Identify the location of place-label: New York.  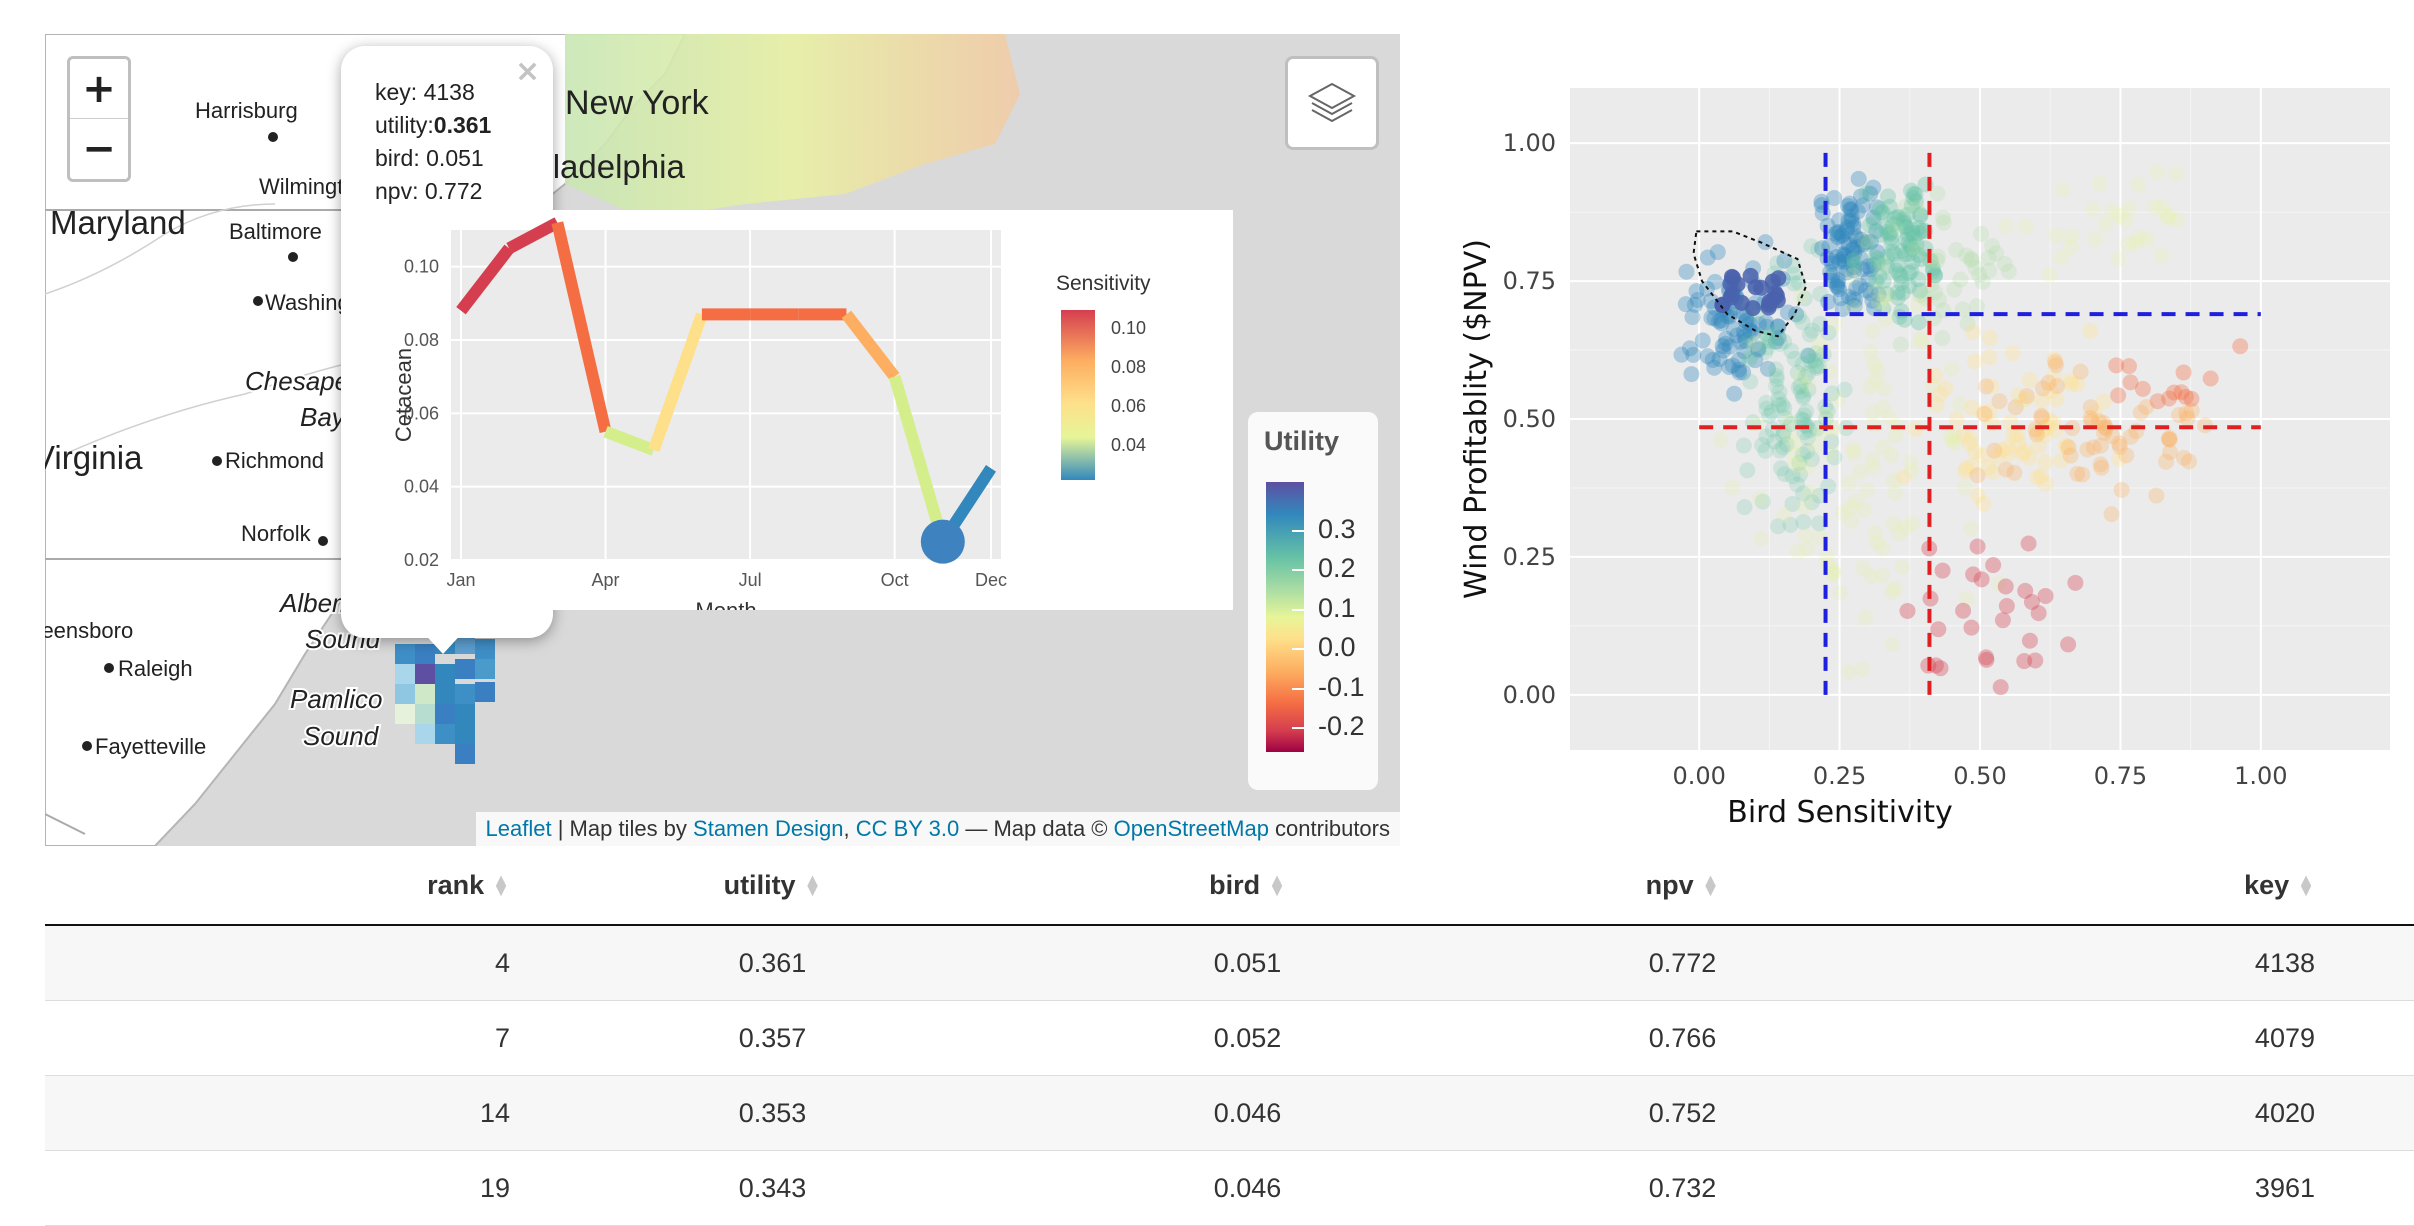
(637, 103).